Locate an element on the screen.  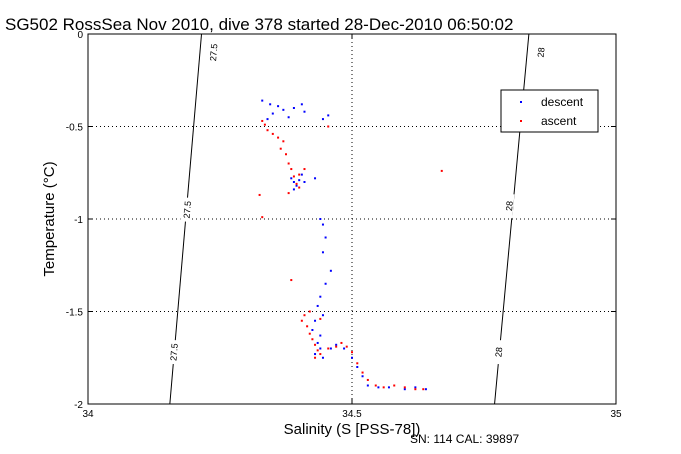
x-axis-label: Salinity (S [PSS-78]) is located at coordinates (352, 429).